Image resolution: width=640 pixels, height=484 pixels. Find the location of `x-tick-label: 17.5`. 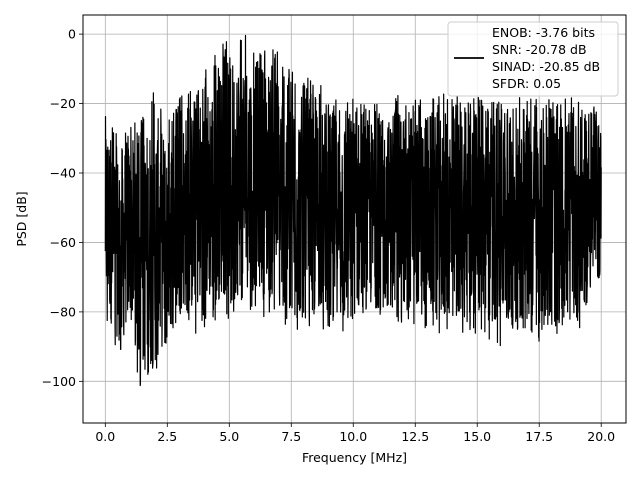

x-tick-label: 17.5 is located at coordinates (539, 436).